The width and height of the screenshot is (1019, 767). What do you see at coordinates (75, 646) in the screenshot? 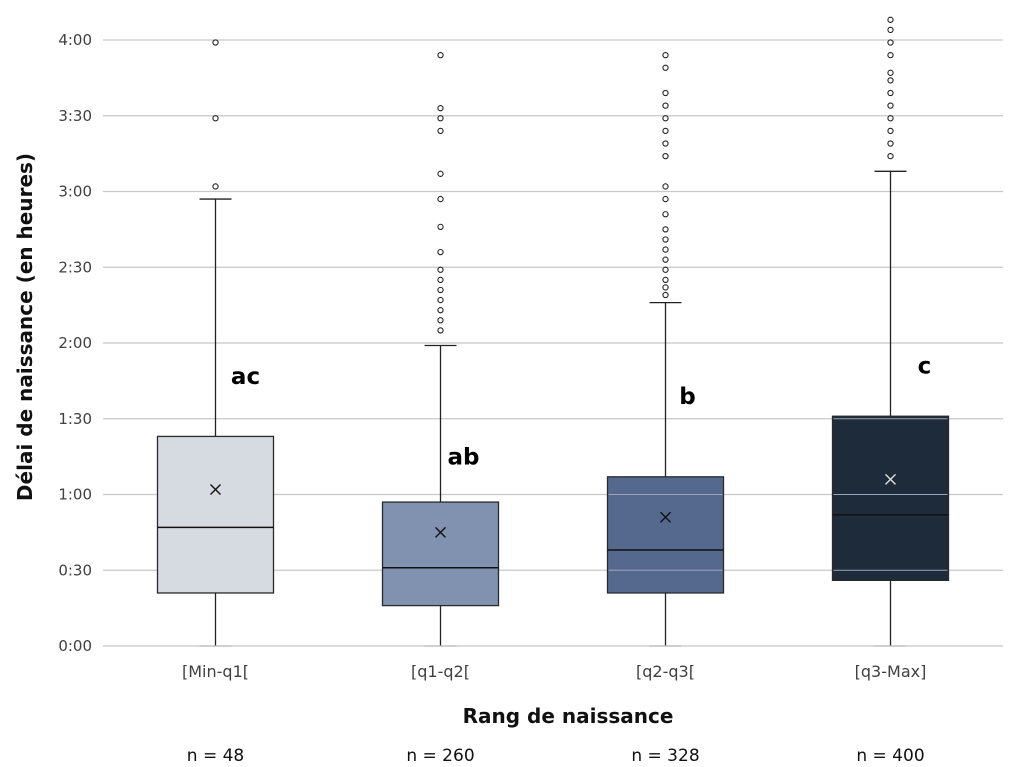
I see `y-tick-label: 0:00` at bounding box center [75, 646].